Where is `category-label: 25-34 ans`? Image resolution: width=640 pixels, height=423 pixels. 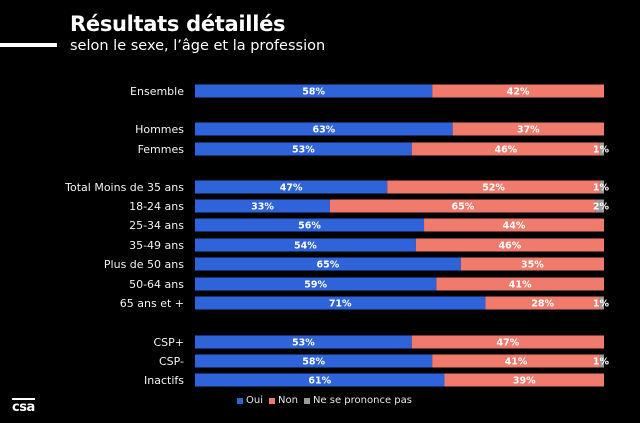
category-label: 25-34 ans is located at coordinates (156, 225).